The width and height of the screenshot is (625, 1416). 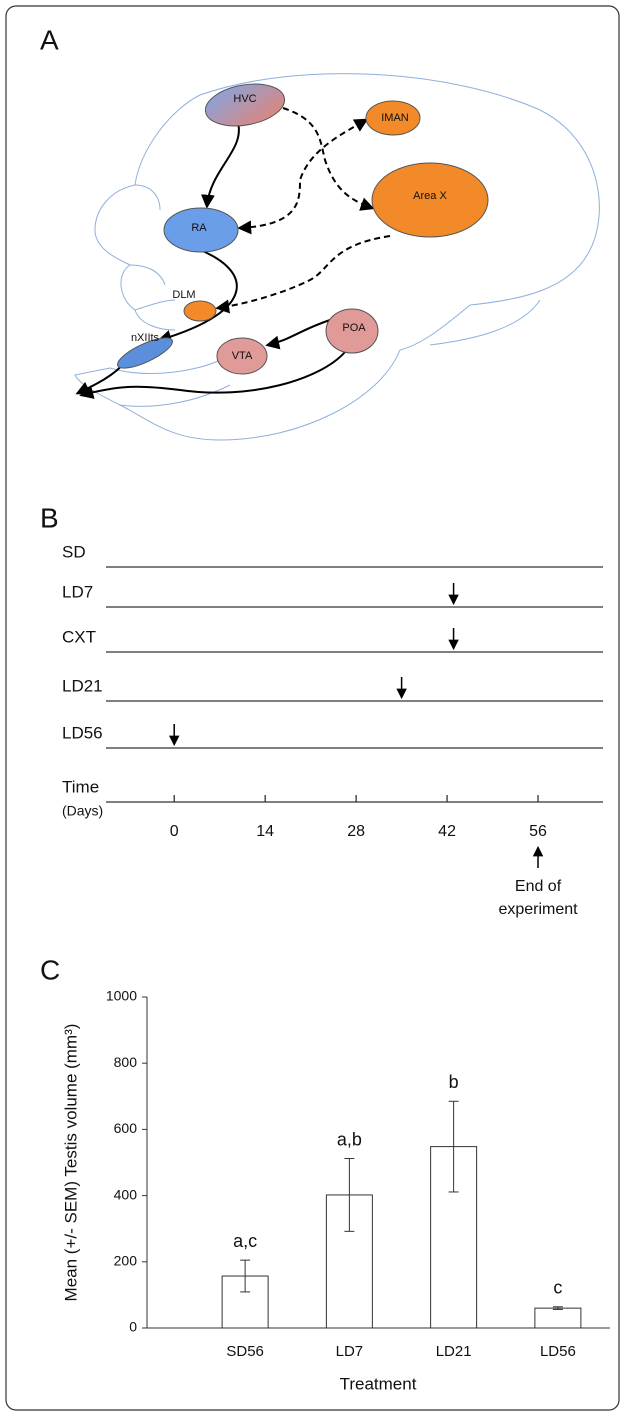 I want to click on panel-label: C, so click(x=50, y=969).